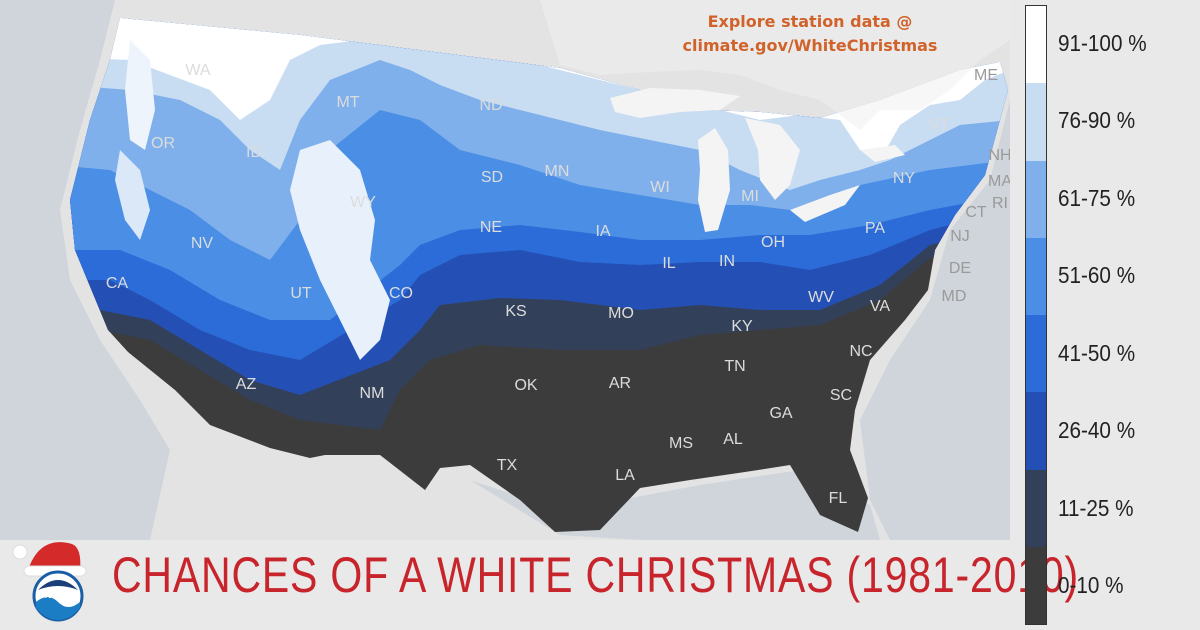  What do you see at coordinates (821, 297) in the screenshot?
I see `state-label-wv: WV` at bounding box center [821, 297].